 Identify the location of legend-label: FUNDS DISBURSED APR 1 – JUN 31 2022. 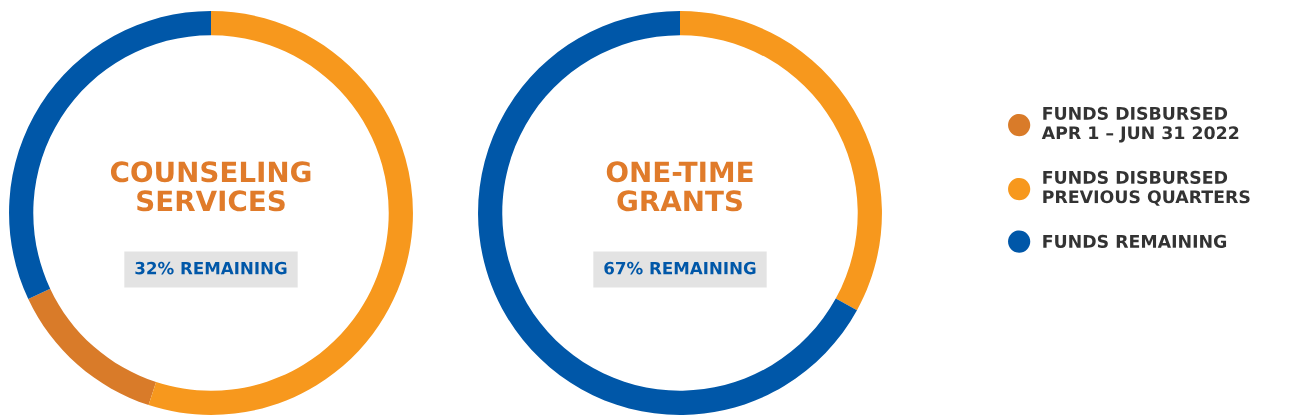
(1140, 124).